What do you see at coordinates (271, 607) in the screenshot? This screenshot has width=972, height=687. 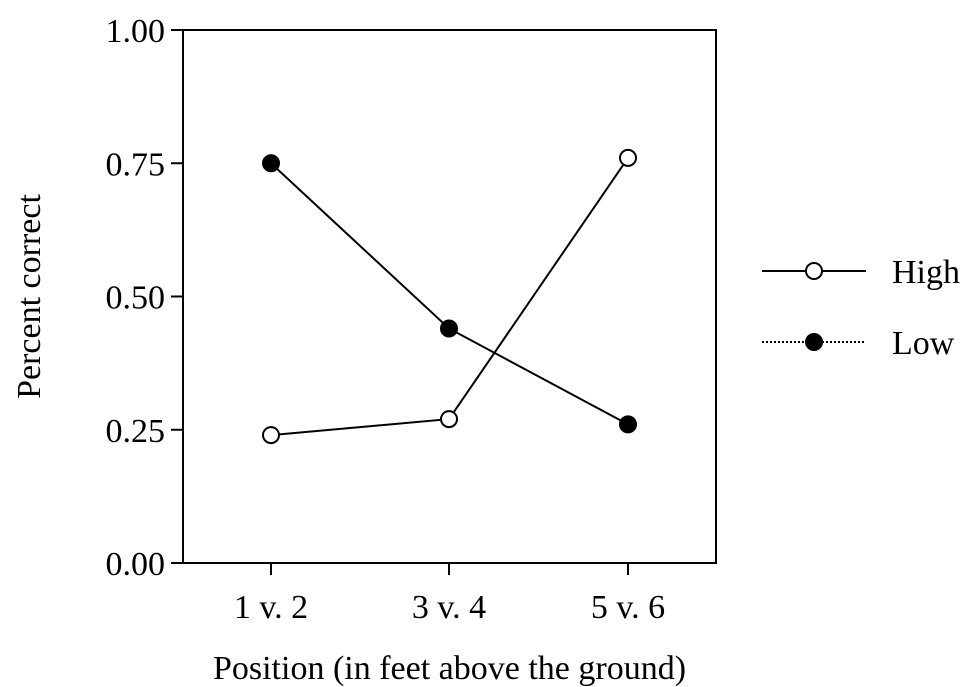 I see `x-tick-label: 1 v. 2` at bounding box center [271, 607].